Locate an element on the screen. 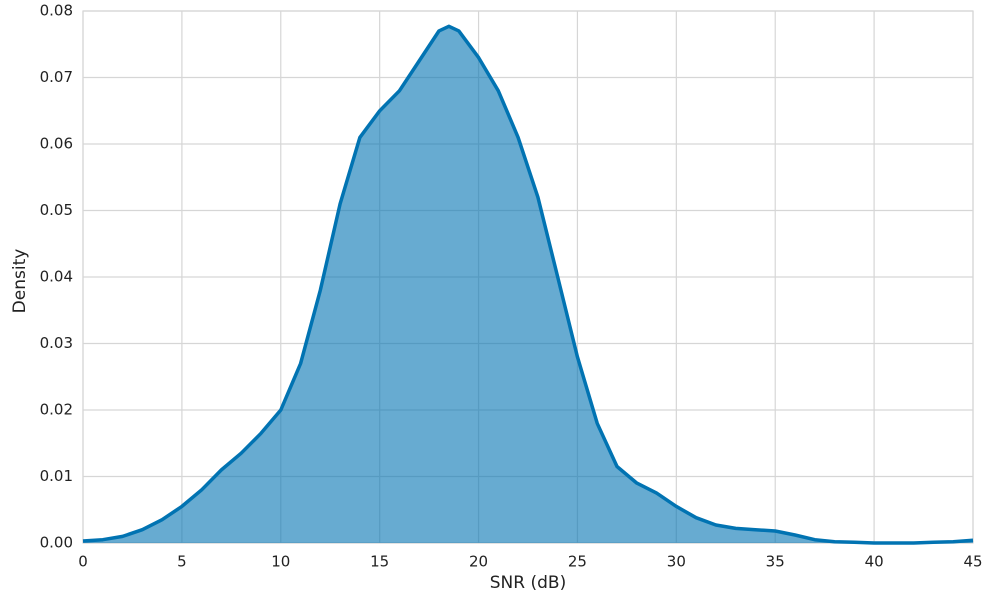  y-tick-label: 0.03 is located at coordinates (56, 343).